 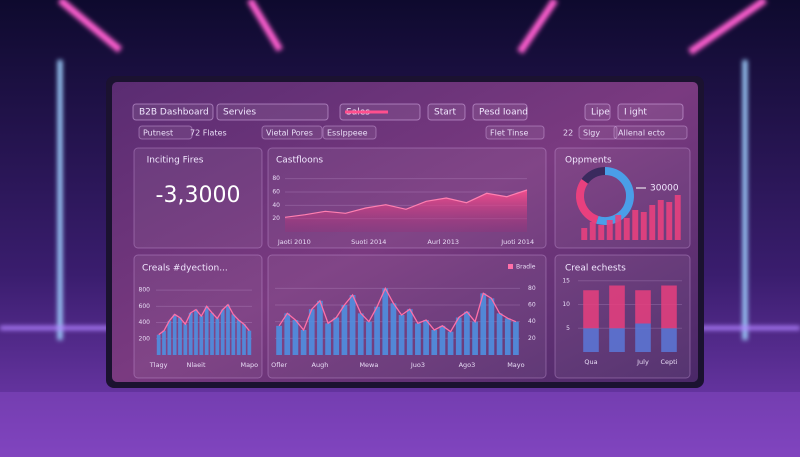 I want to click on toolbar-label: Pesd Ioand, so click(x=503, y=113).